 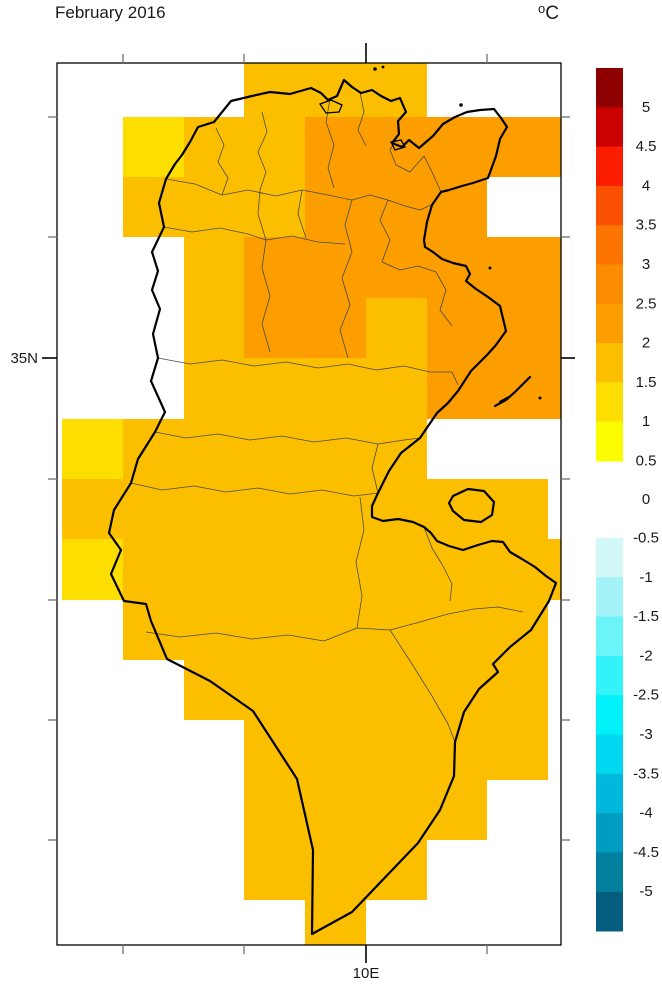 I want to click on colorbar-tick-label: 1.5, so click(x=646, y=382).